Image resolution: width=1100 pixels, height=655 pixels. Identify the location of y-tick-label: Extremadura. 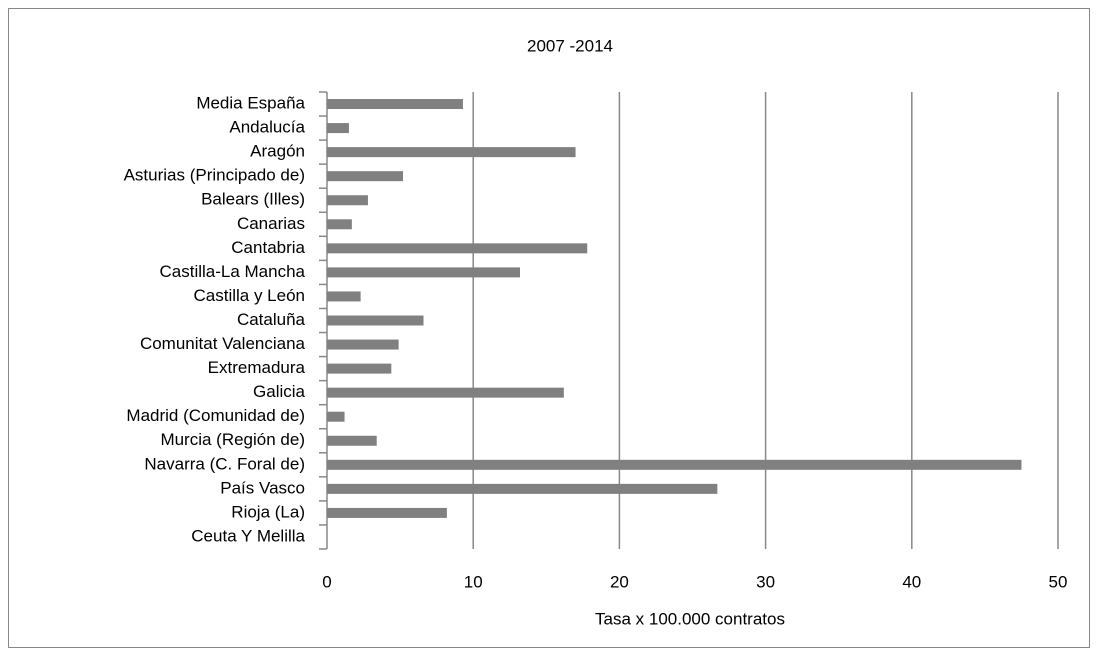
(257, 367).